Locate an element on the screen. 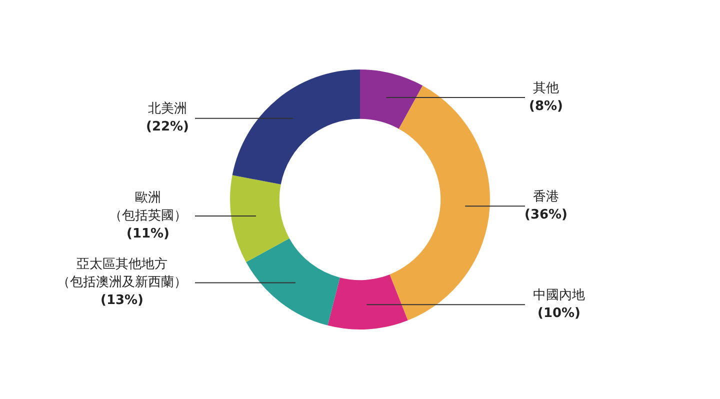 The image size is (720, 399). data-label: (36%) is located at coordinates (546, 214).